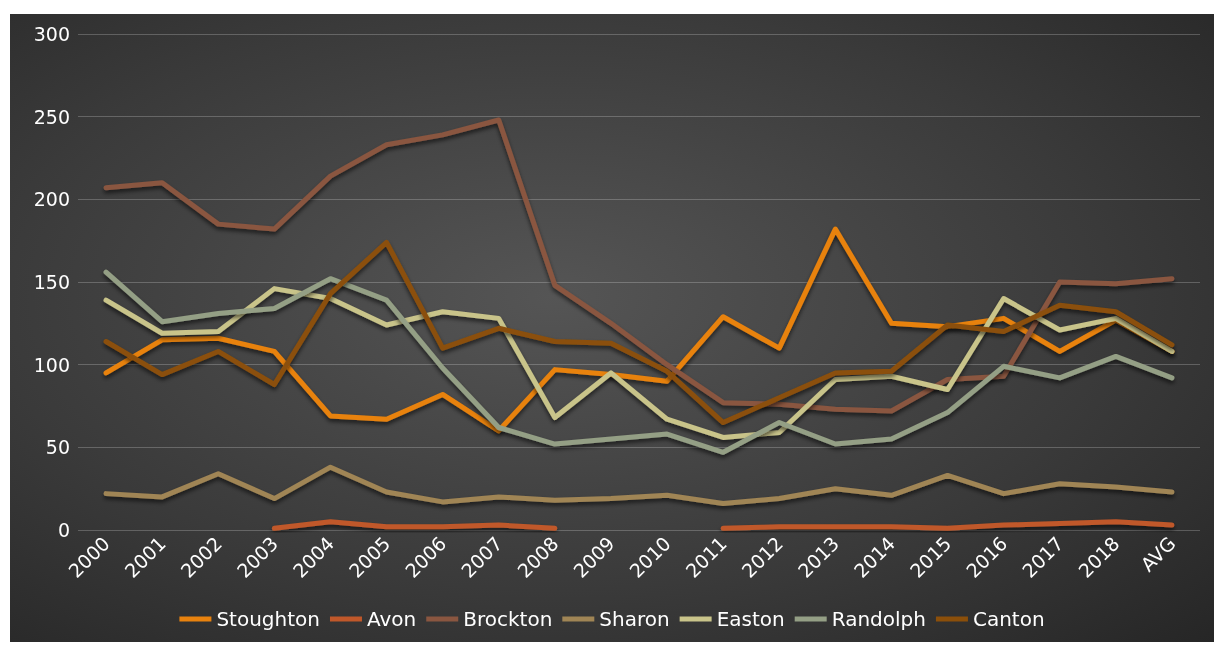 The image size is (1219, 646). What do you see at coordinates (57, 447) in the screenshot?
I see `y-tick-label: 50` at bounding box center [57, 447].